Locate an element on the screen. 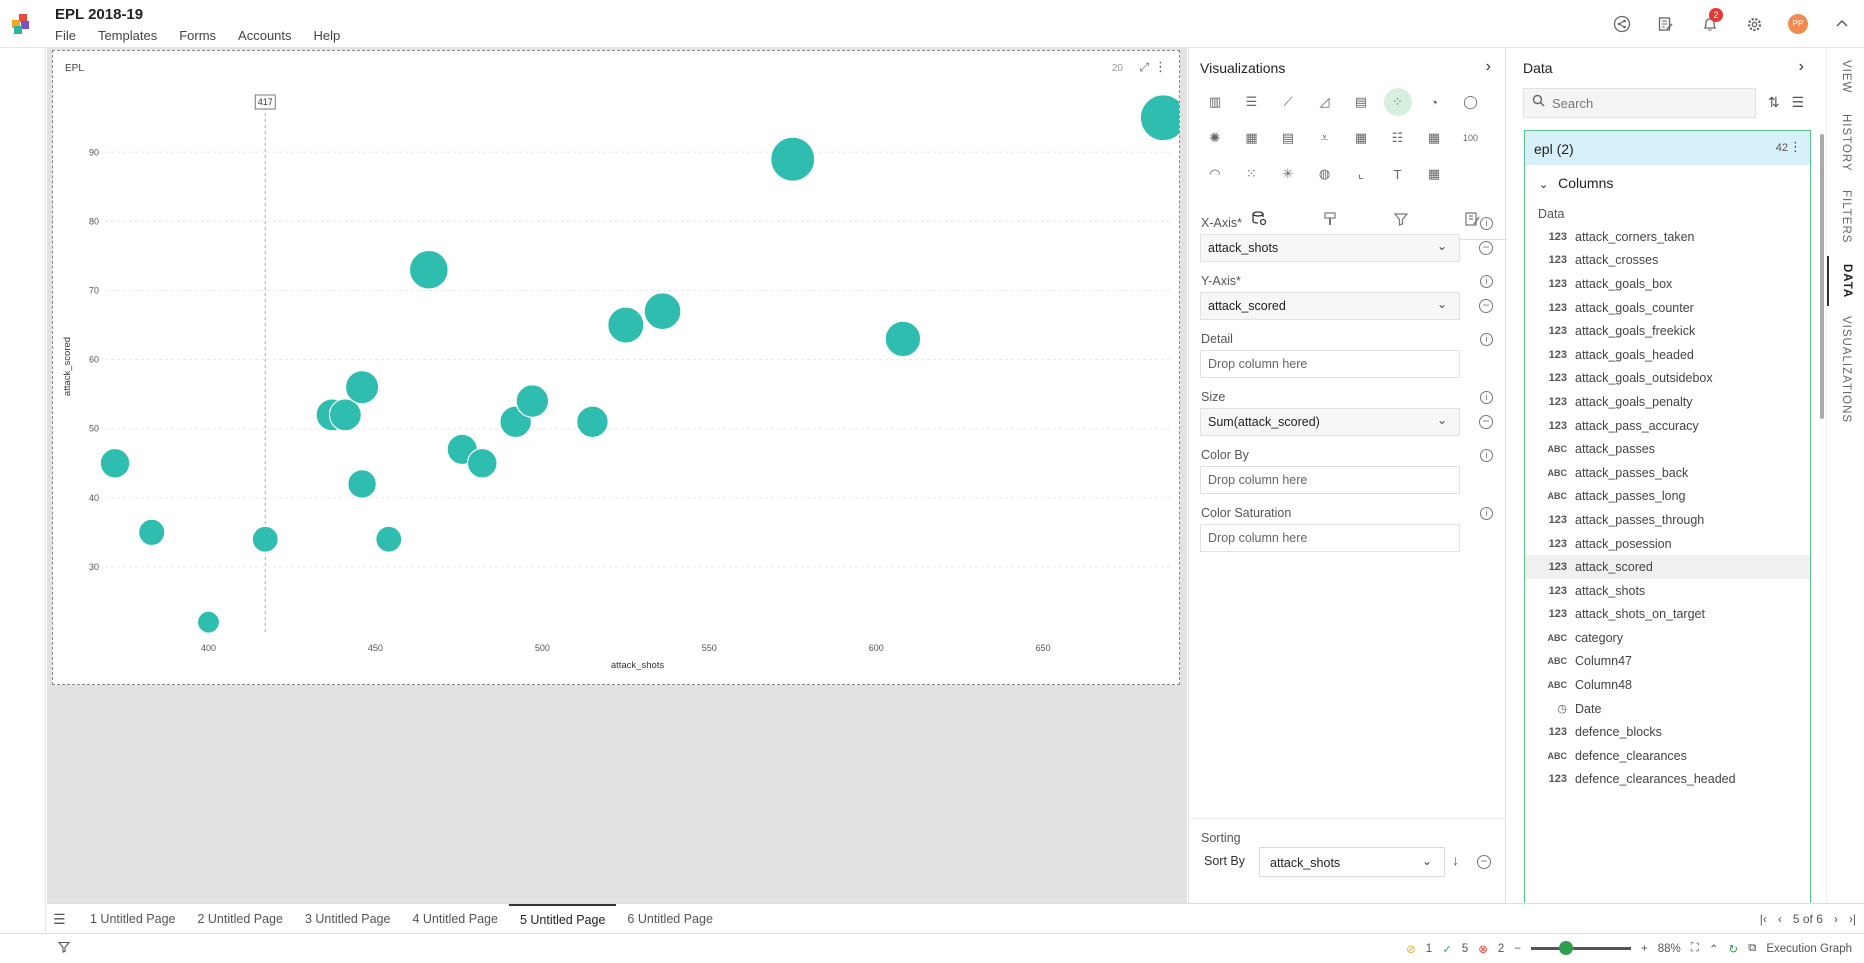 This screenshot has width=1864, height=963. column-item: 123 attack_goals_counter is located at coordinates (1667, 308).